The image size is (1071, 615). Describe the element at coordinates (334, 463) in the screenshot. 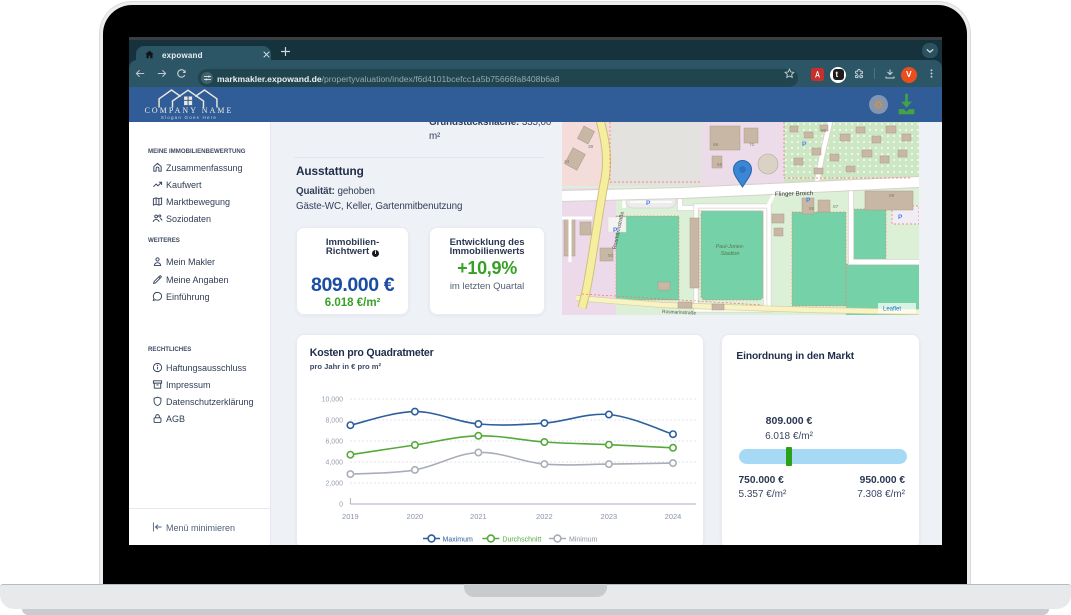

I see `svg-text: 4,000` at that location.